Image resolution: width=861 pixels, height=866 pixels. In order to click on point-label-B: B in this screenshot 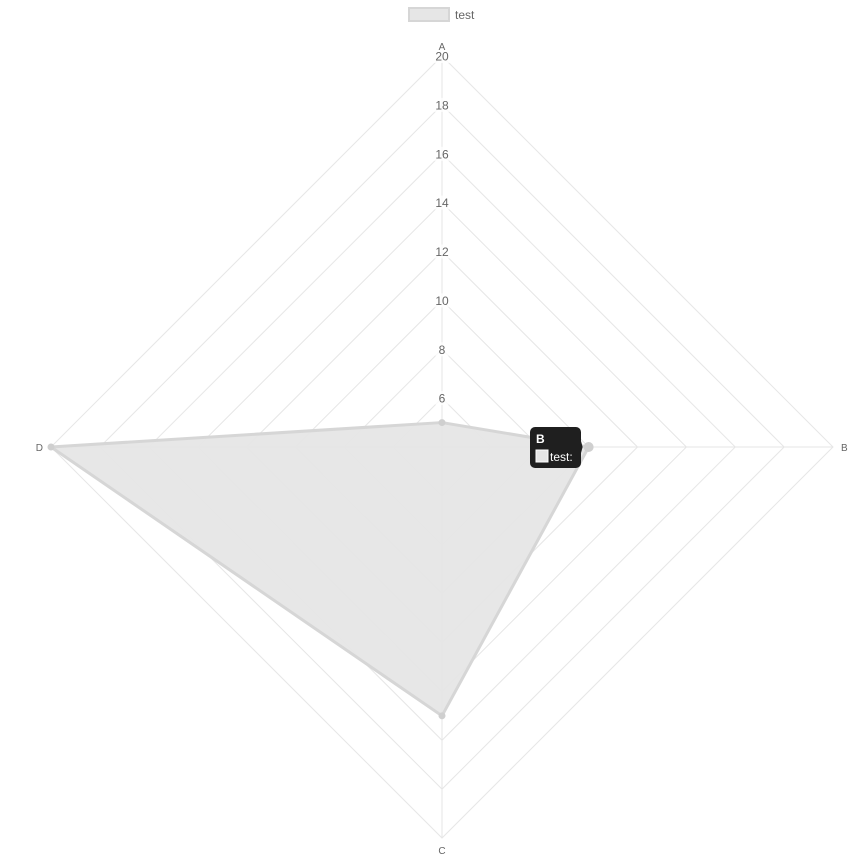, I will do `click(844, 448)`.